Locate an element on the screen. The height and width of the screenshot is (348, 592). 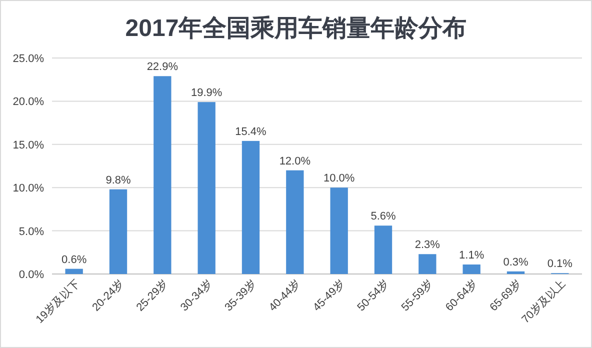
data-label: 12.0% is located at coordinates (295, 161).